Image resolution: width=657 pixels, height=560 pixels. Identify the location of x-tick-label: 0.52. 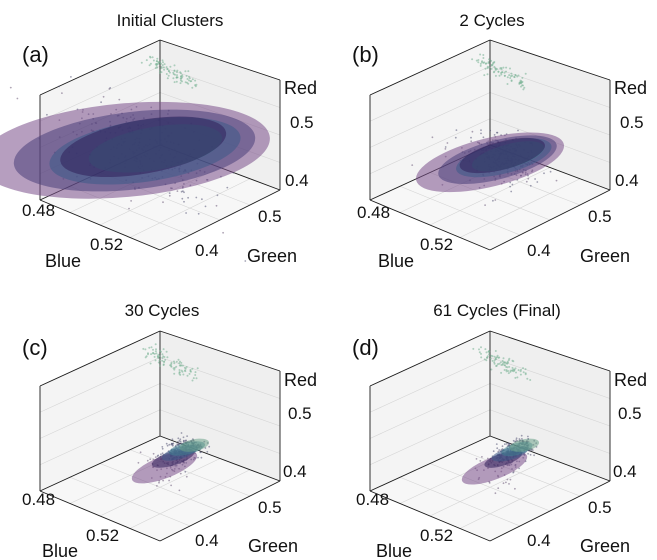
(106, 244).